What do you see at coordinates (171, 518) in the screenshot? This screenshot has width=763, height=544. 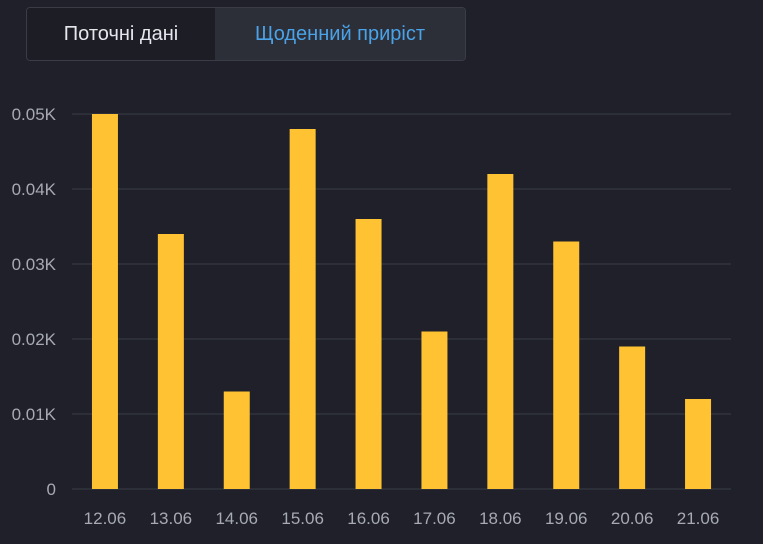 I see `x-tick-label: 13.06` at bounding box center [171, 518].